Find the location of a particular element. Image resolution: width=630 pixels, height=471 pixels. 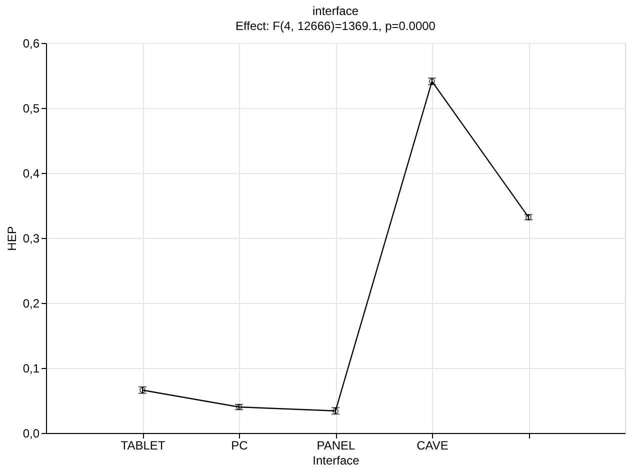

x-tick-label: CAVE is located at coordinates (432, 445).